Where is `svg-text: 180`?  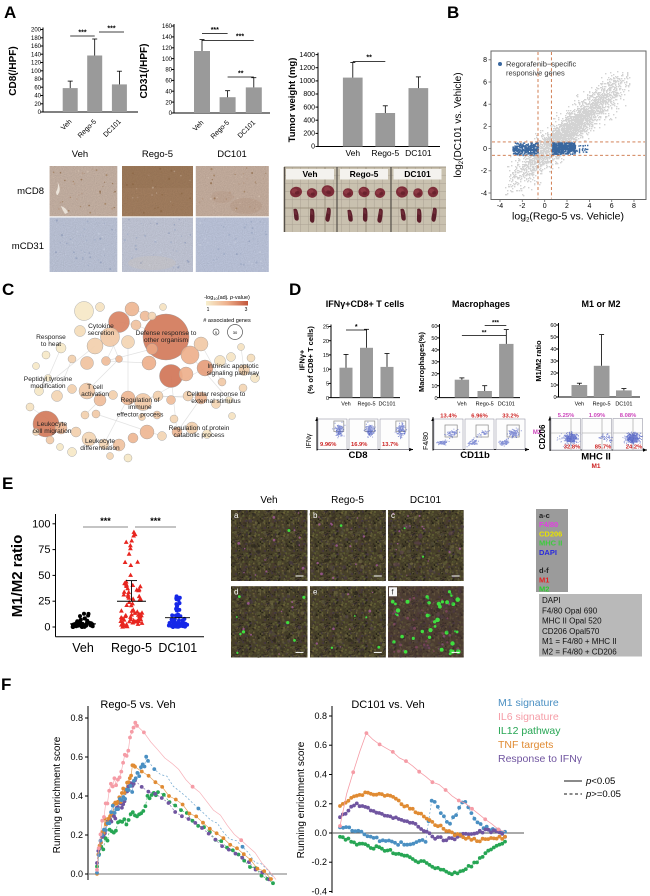
svg-text: 180 is located at coordinates (36, 39).